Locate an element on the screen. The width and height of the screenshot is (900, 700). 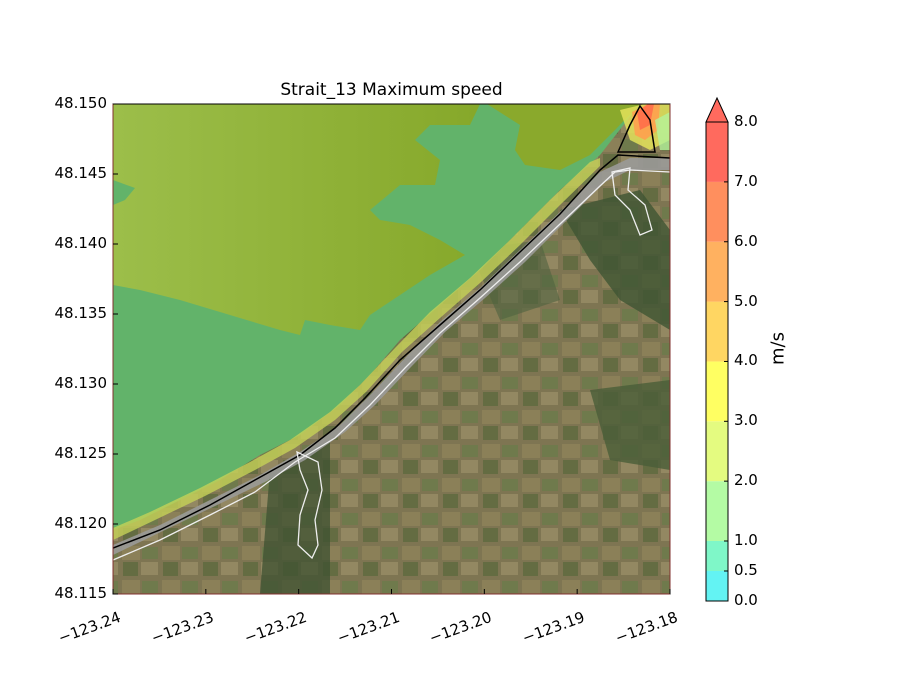
y-tick-label: 48.145 is located at coordinates (81, 173).